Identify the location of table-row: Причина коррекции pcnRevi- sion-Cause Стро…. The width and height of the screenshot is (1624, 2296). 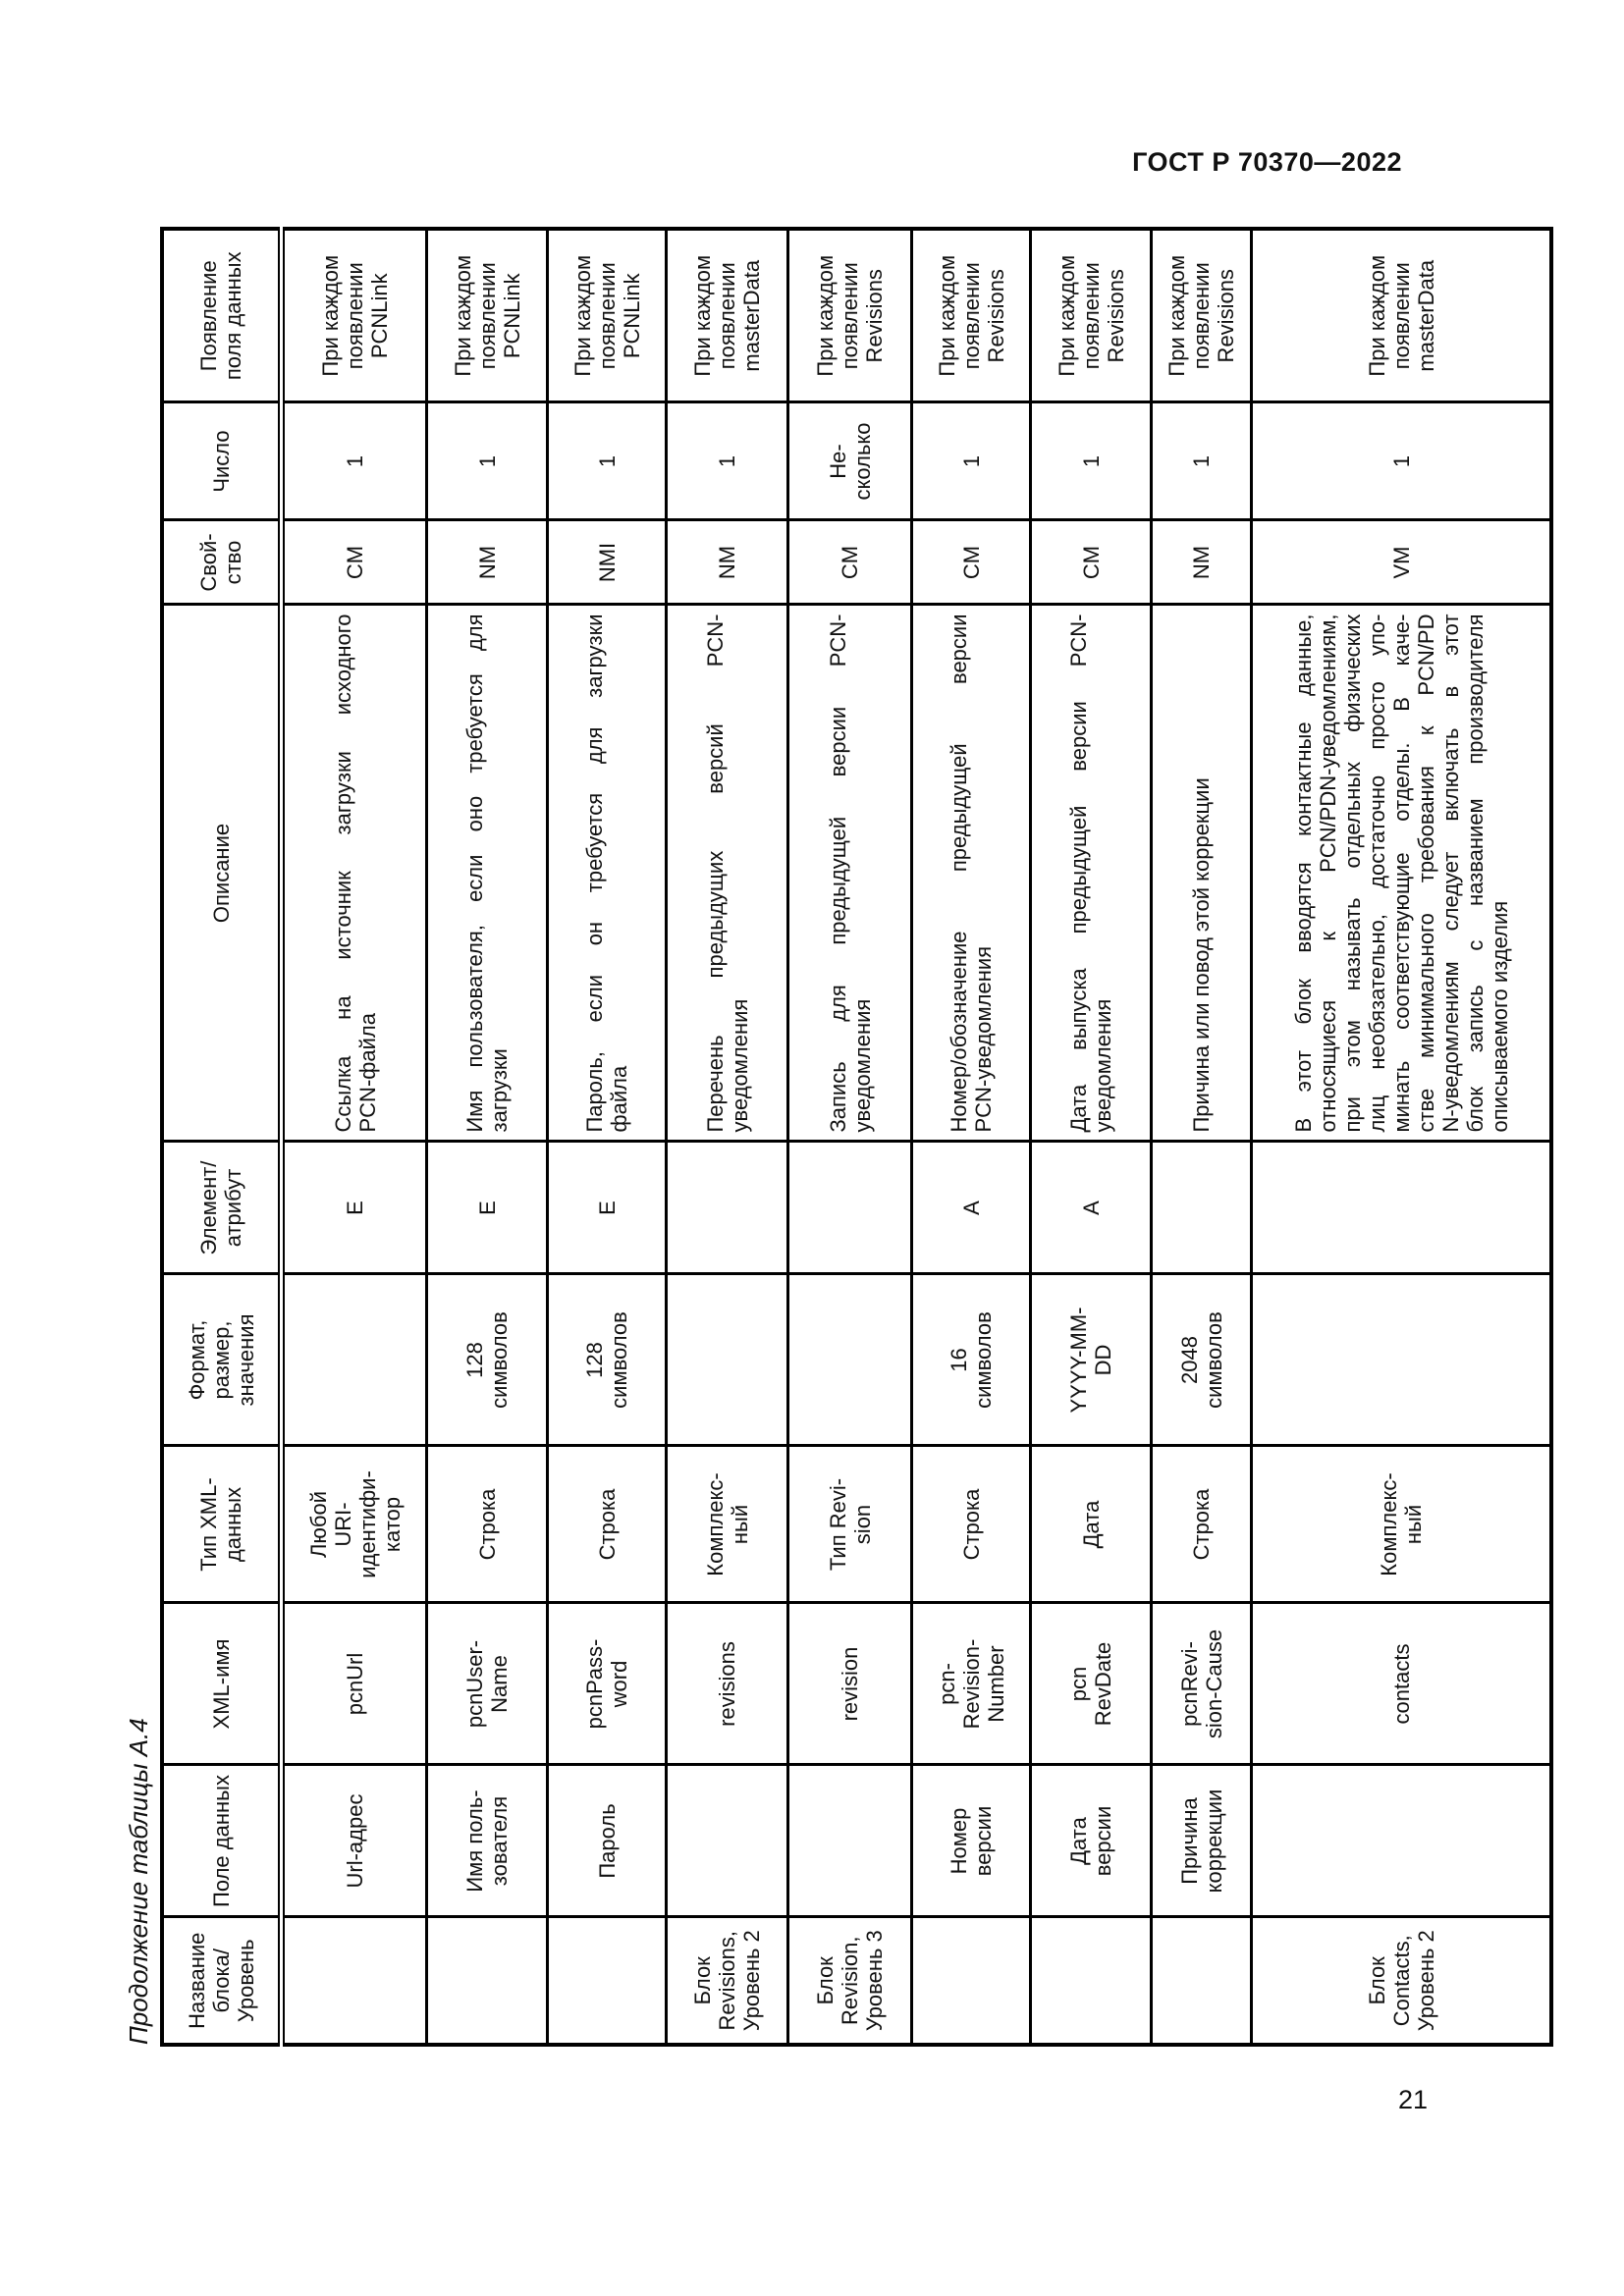
(1201, 1137).